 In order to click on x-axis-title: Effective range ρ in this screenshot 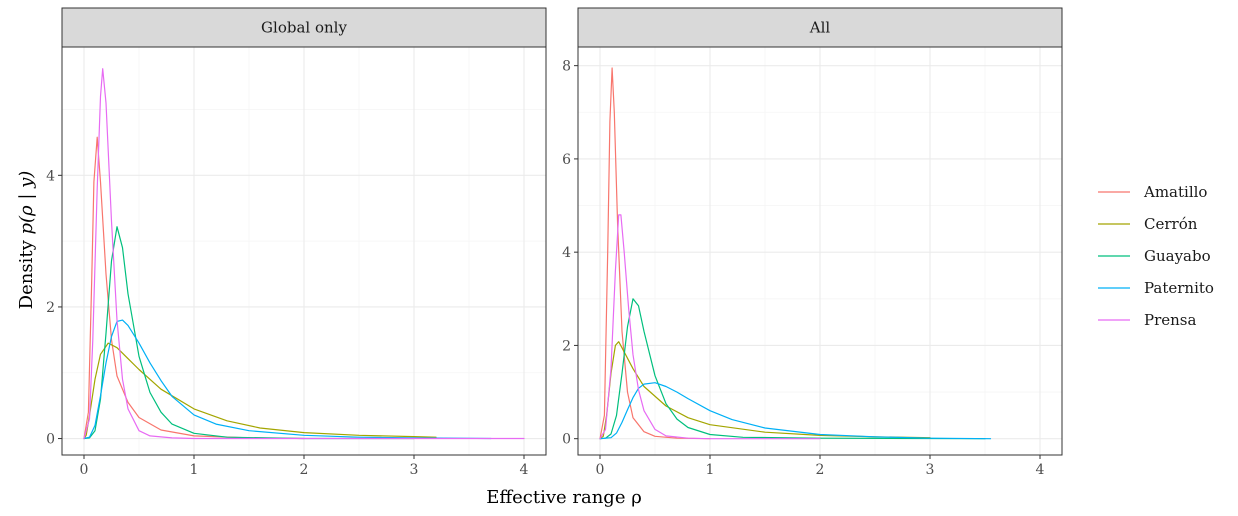, I will do `click(564, 497)`.